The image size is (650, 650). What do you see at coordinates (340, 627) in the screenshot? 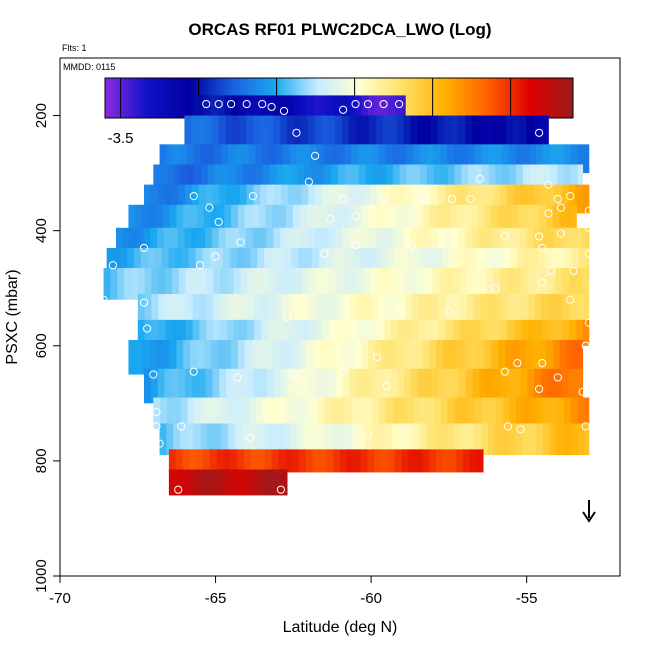
I see `x-axis-label: Latitude (deg N)` at bounding box center [340, 627].